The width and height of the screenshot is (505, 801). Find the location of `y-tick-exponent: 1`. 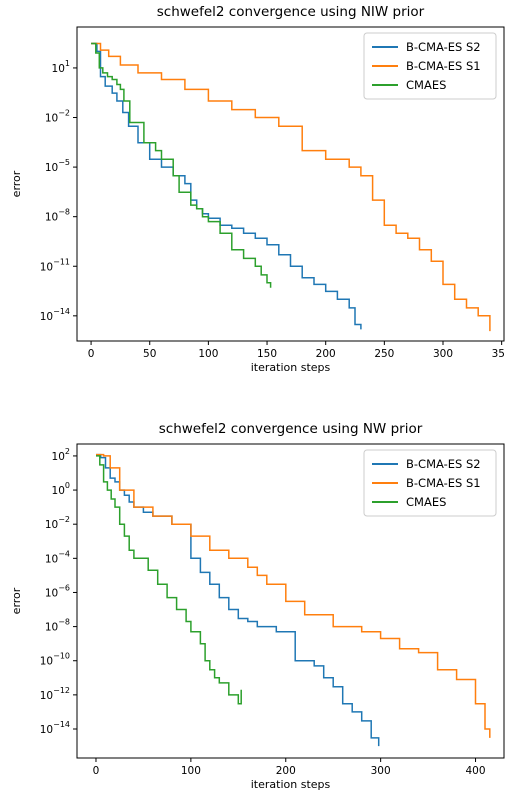

y-tick-exponent: 1 is located at coordinates (67, 63).